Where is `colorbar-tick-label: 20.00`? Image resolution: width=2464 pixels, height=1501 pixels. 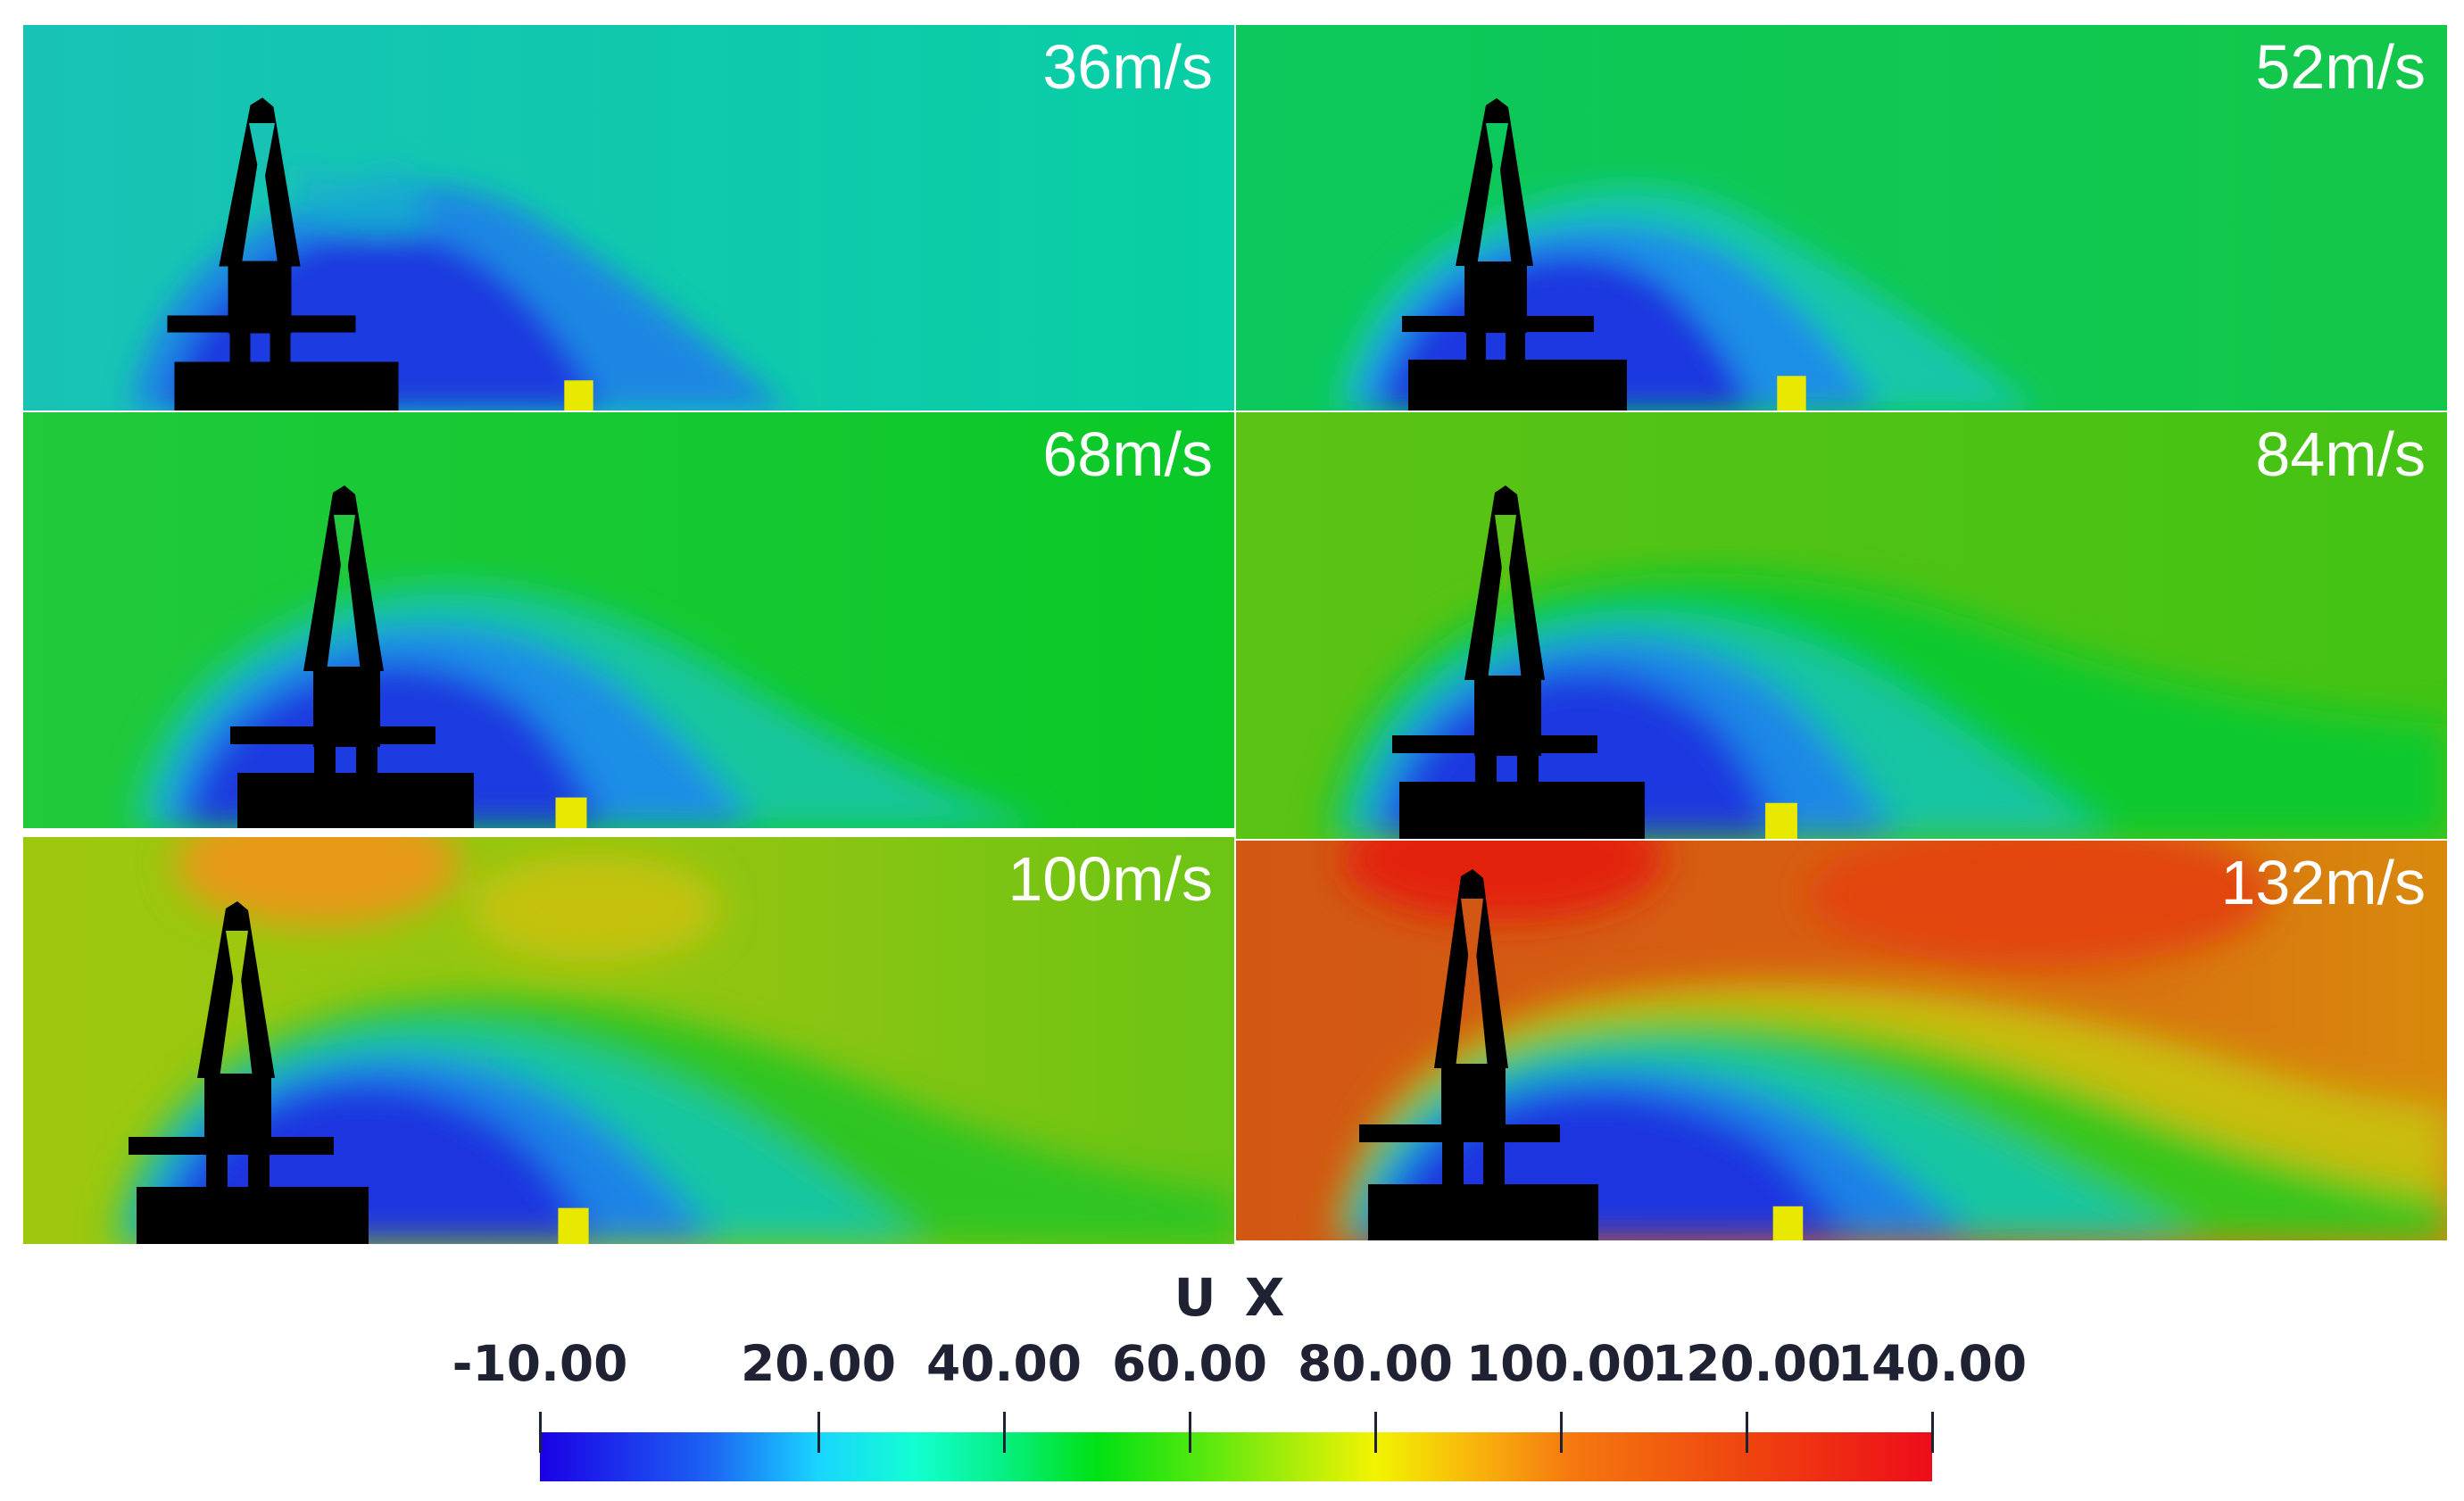 colorbar-tick-label: 20.00 is located at coordinates (818, 1364).